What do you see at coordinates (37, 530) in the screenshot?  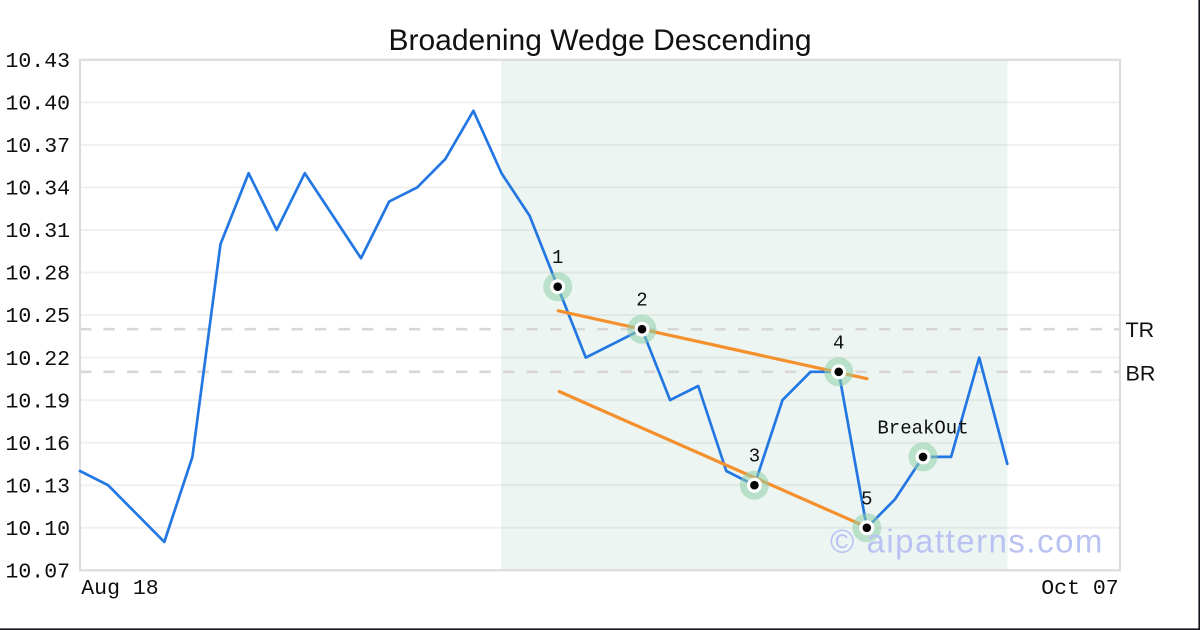 I see `svg-text: 10.10` at bounding box center [37, 530].